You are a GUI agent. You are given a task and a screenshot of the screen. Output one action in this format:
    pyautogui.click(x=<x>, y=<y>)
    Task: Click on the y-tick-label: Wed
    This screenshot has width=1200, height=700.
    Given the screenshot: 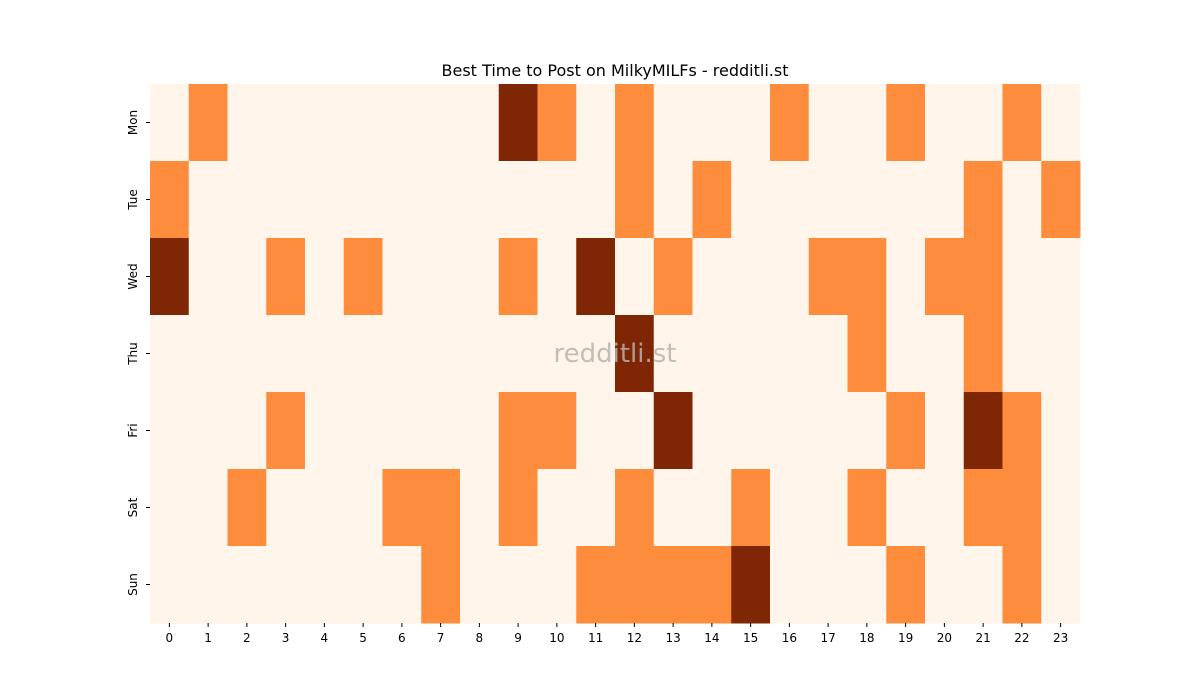 What is the action you would take?
    pyautogui.click(x=133, y=276)
    